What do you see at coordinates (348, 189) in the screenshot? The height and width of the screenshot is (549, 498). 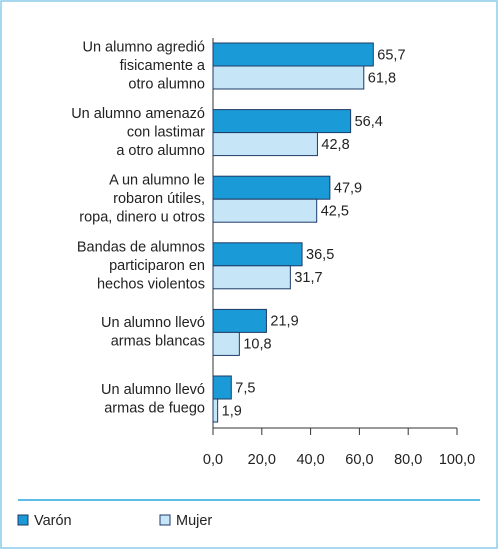 I see `value-label: 47,9` at bounding box center [348, 189].